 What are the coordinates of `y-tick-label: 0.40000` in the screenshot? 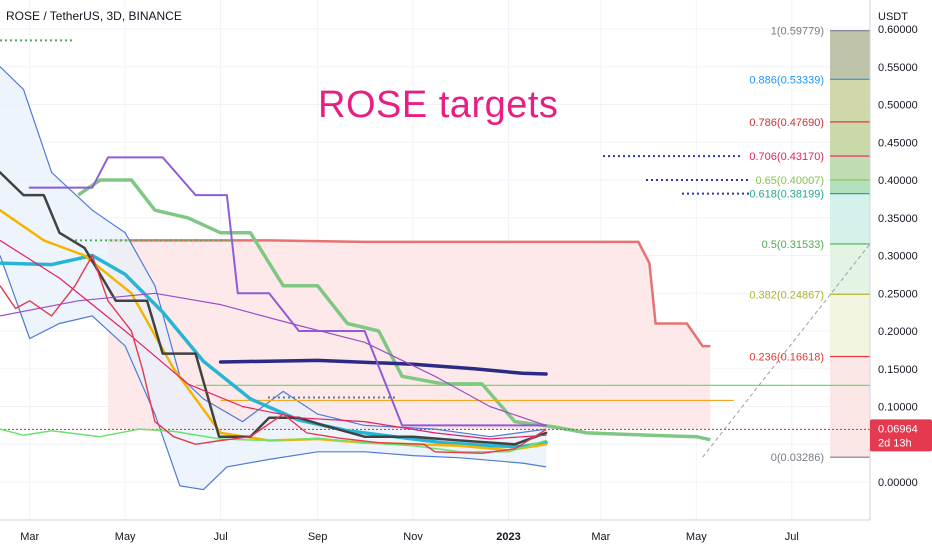 It's located at (898, 181).